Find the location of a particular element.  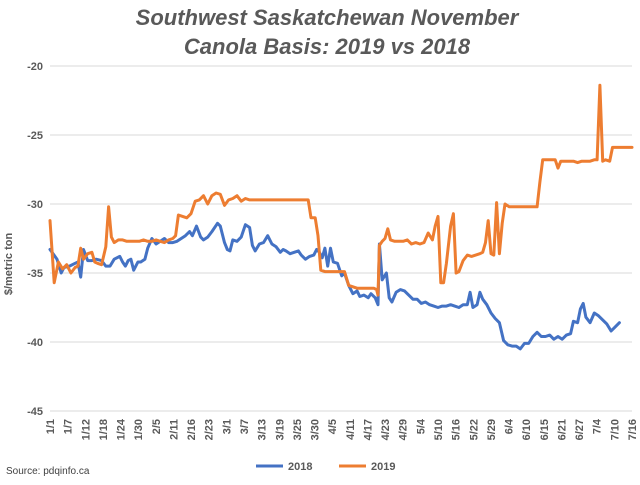

x-tick-label: 6/21 is located at coordinates (562, 429).